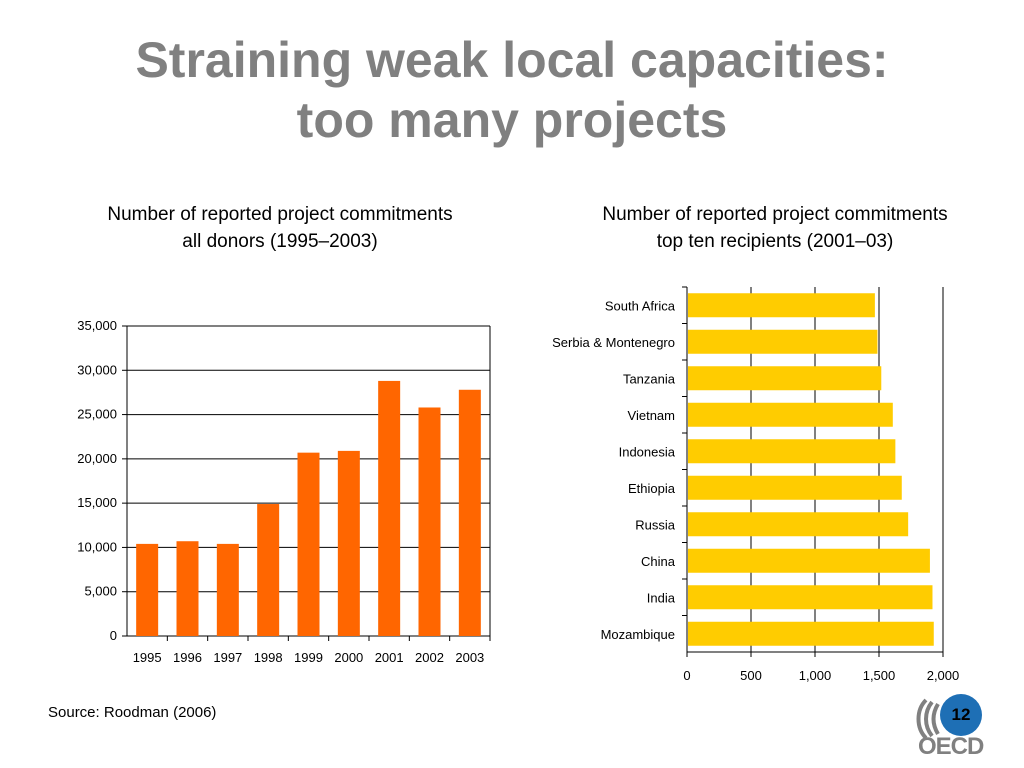 This screenshot has height=768, width=1024. Describe the element at coordinates (97, 502) in the screenshot. I see `y-tick-label: 15,000` at that location.